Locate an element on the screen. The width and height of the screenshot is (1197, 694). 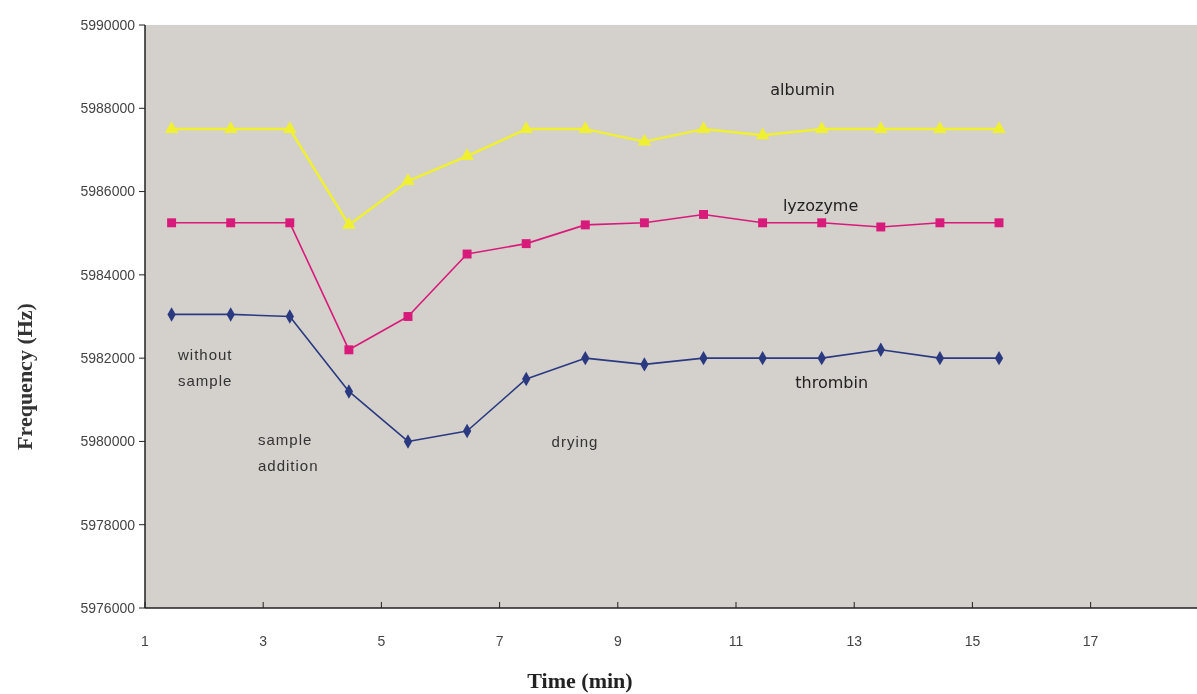
x-tick-label: 3 is located at coordinates (263, 641).